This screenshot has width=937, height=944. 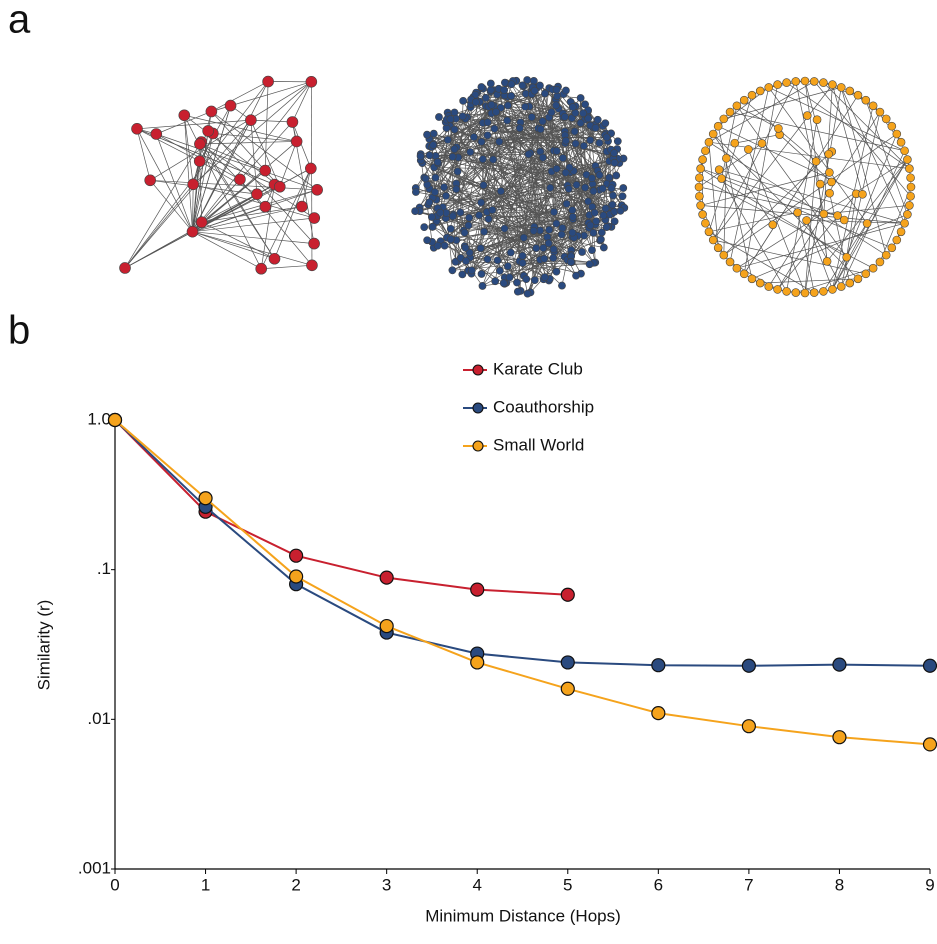 I want to click on y-tick-label: .01, so click(x=99, y=718).